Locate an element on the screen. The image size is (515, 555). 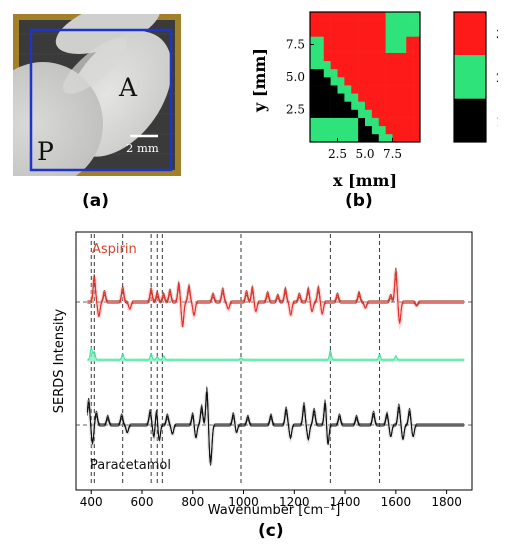
x-tick-label: 600 is located at coordinates (142, 502).